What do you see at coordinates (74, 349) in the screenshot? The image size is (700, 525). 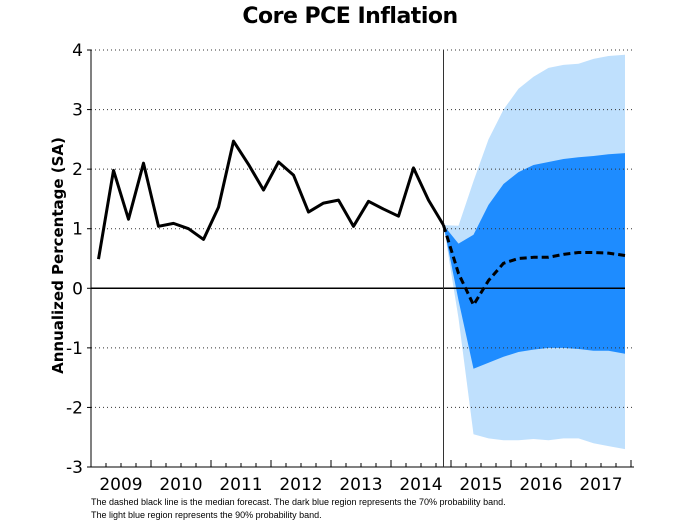 I see `y-tick-label: -1` at bounding box center [74, 349].